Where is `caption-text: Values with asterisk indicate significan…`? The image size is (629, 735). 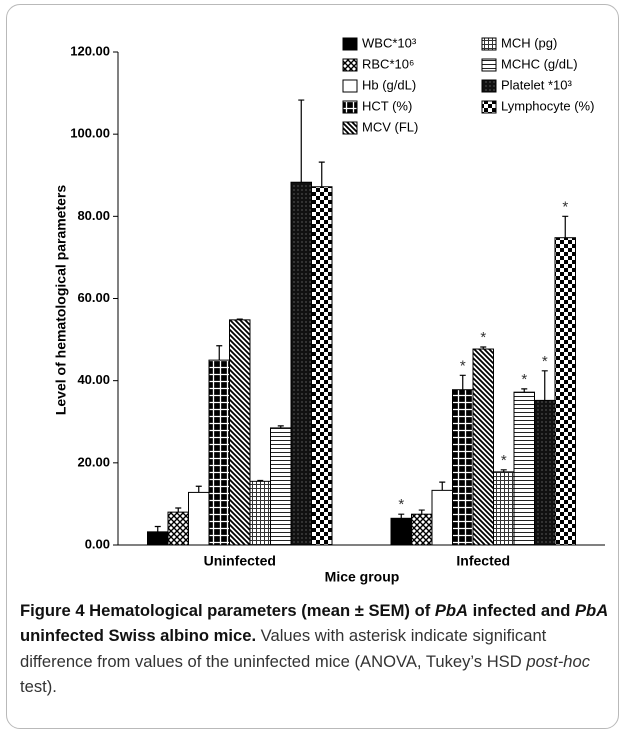 caption-text: Values with asterisk indicate significan… is located at coordinates (283, 648).